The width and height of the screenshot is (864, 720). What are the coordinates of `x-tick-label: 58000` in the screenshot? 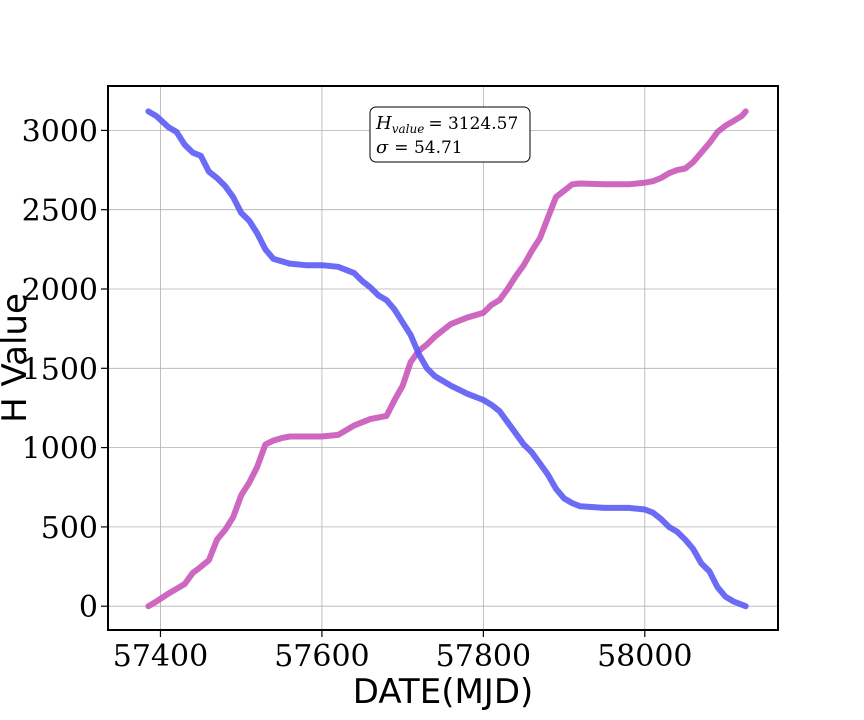 It's located at (644, 656).